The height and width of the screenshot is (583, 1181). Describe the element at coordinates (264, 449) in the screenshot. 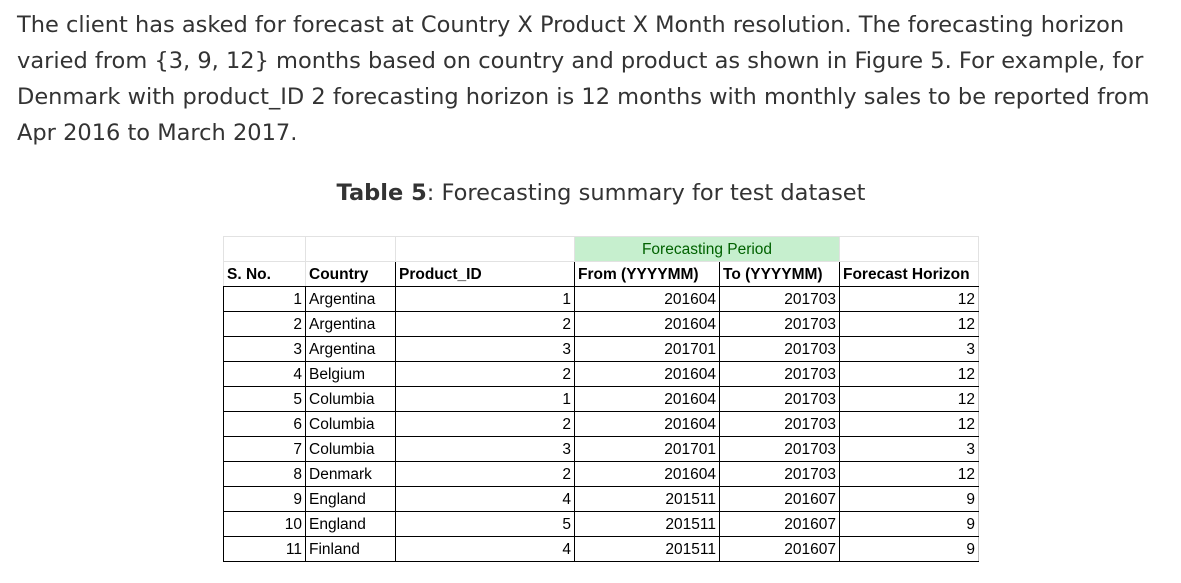

I see `cell-sno: 7` at that location.